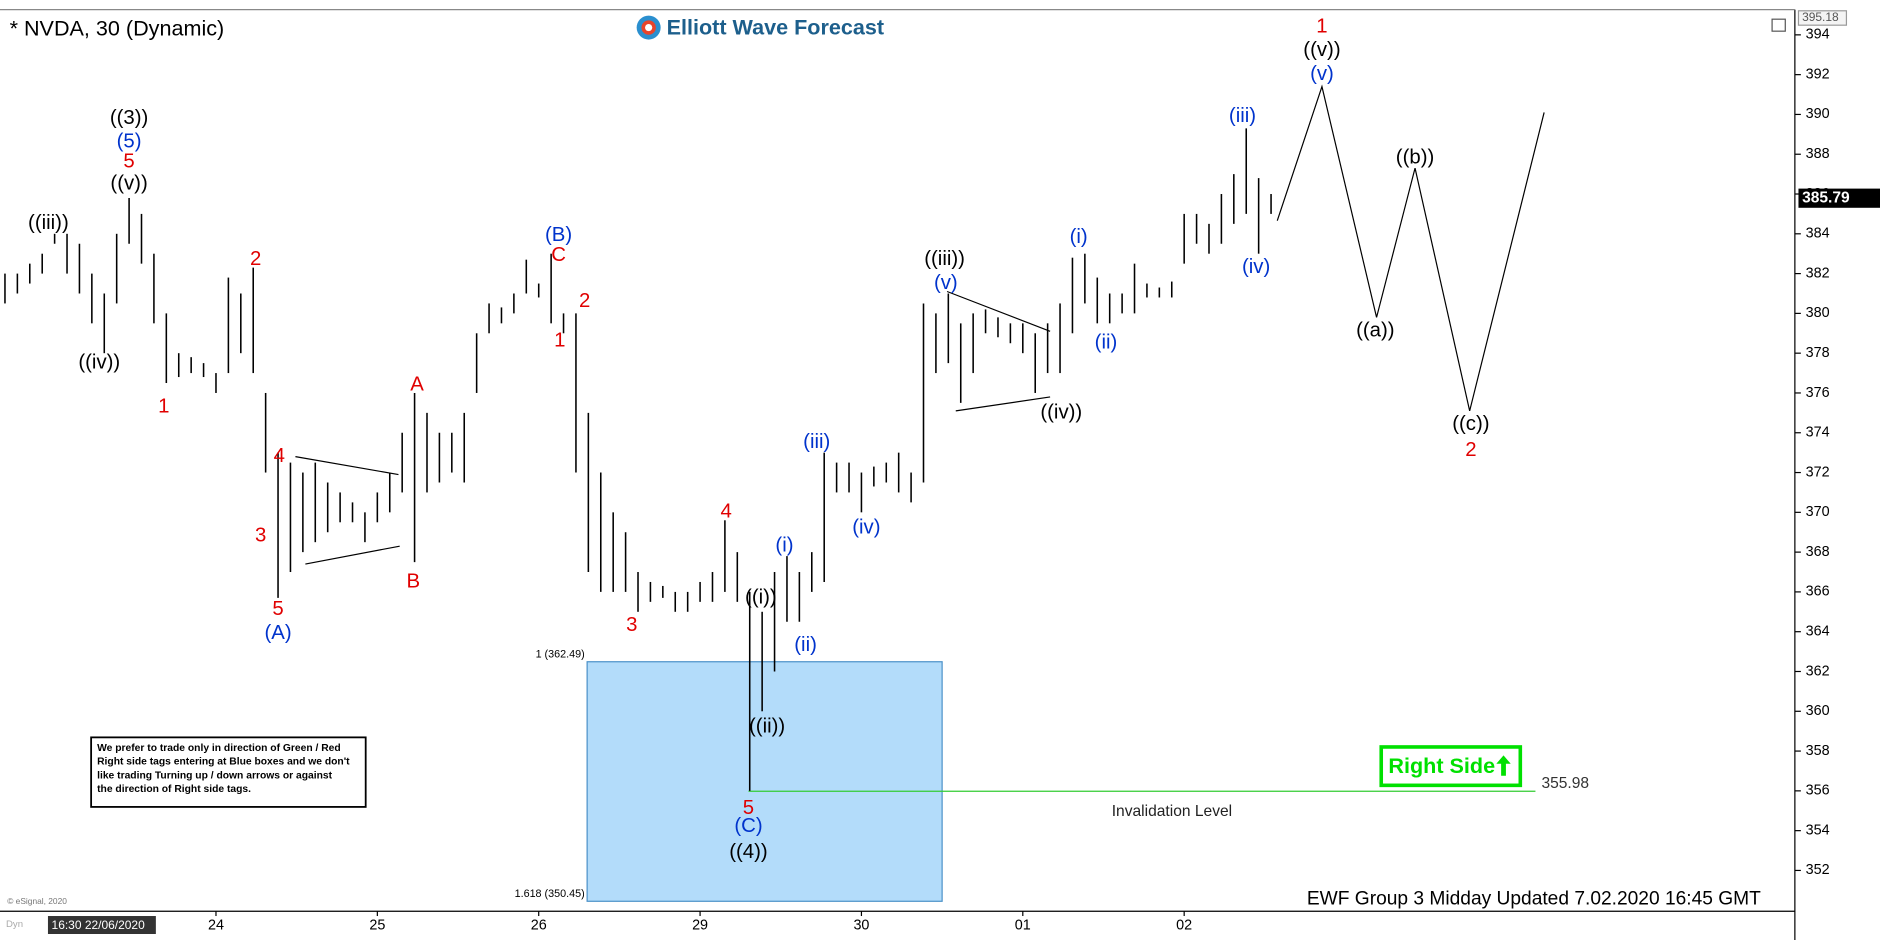 The height and width of the screenshot is (940, 1880). What do you see at coordinates (1503, 765) in the screenshot?
I see `right-side-arrow` at bounding box center [1503, 765].